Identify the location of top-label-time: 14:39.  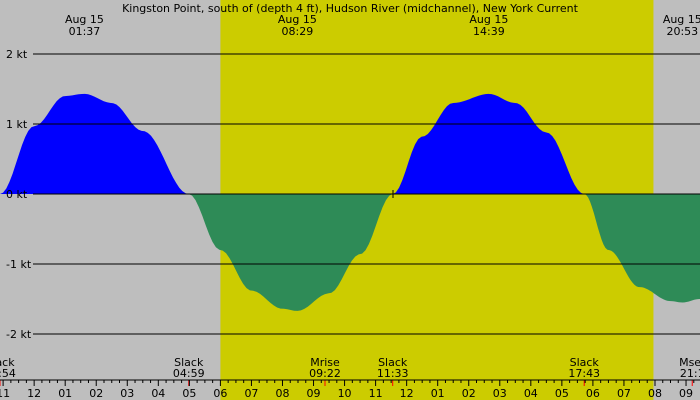
(489, 31).